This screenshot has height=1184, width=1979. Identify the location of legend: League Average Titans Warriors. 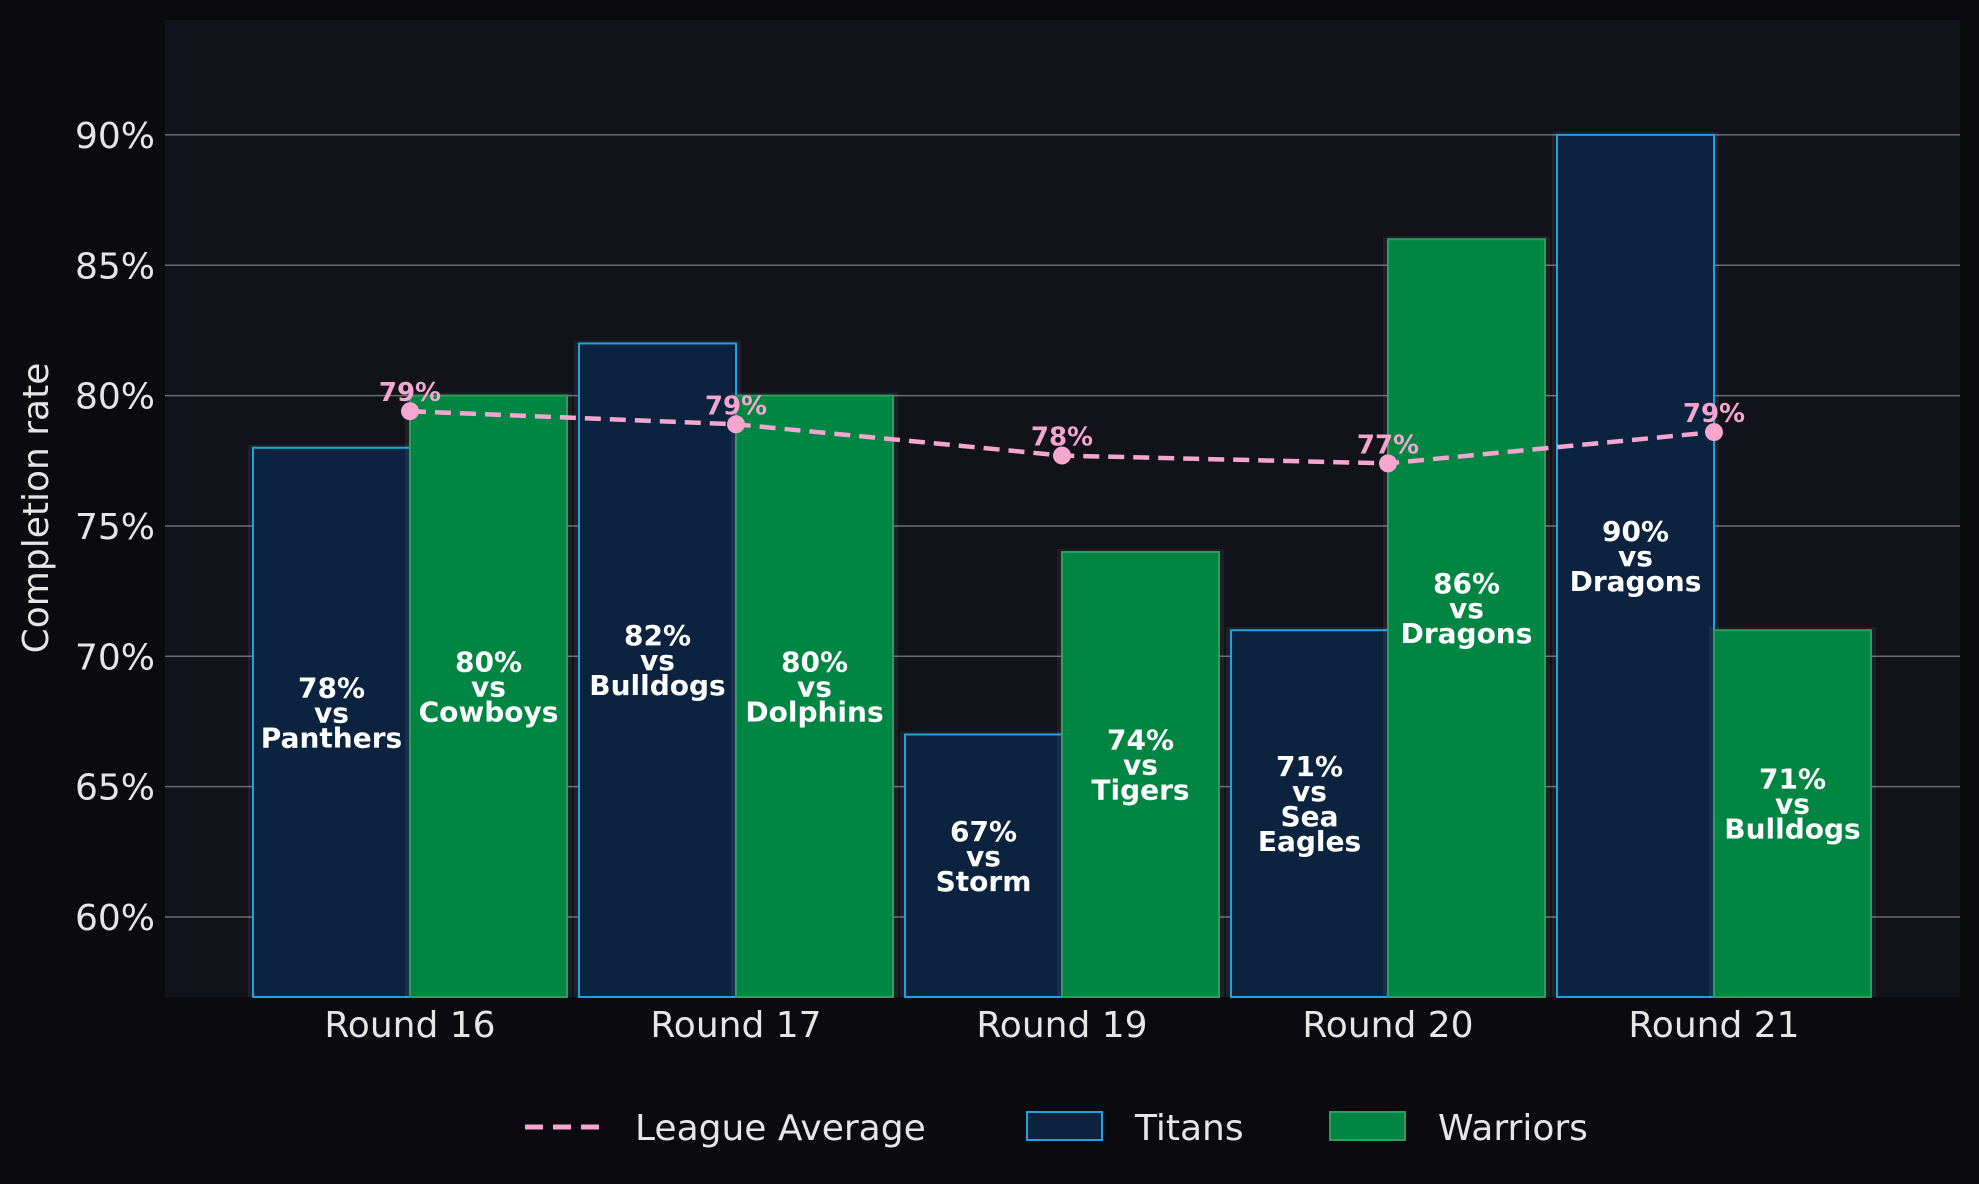
(1056, 1128).